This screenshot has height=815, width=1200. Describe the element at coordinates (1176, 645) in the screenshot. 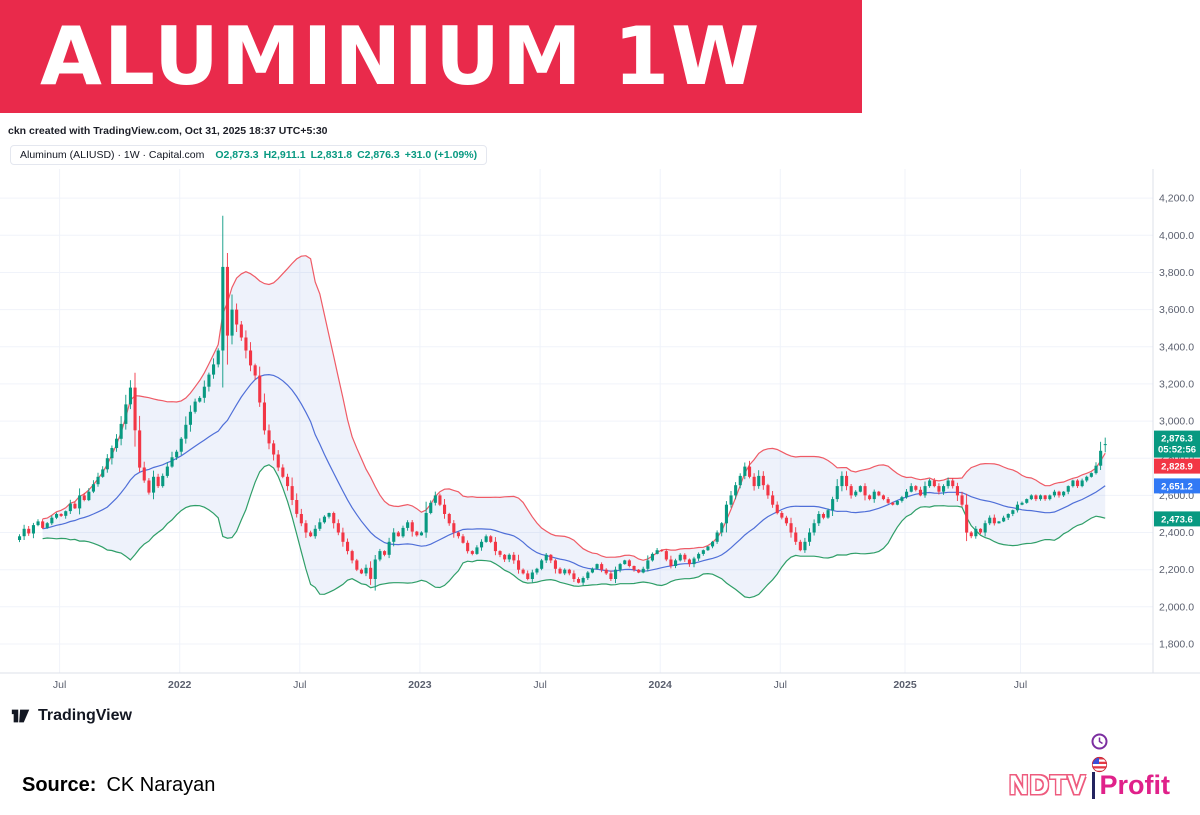

I see `svg-text: 1,800.0` at that location.